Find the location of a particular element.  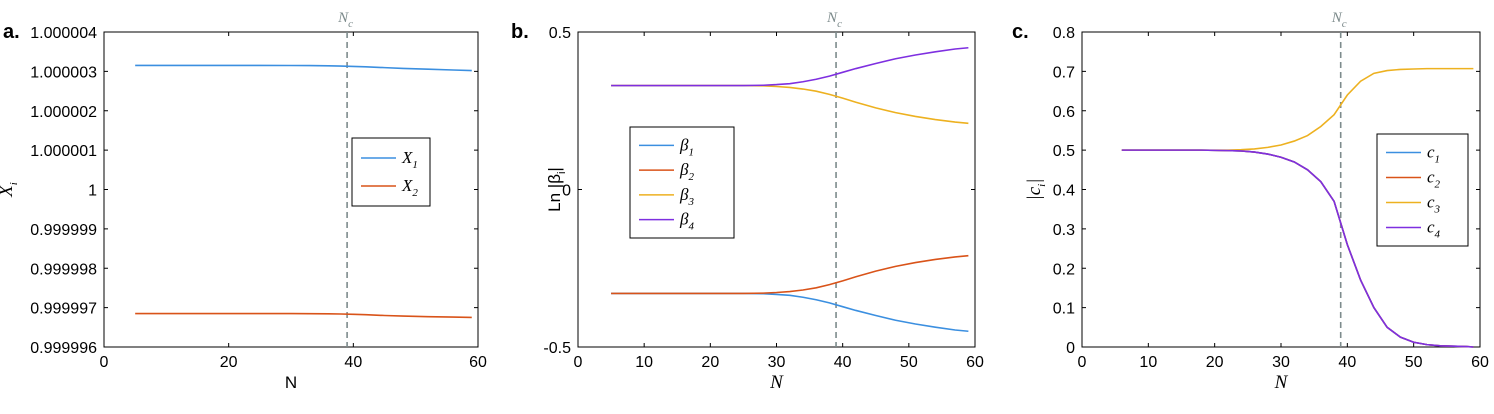

y-tick-label: 0.999999 is located at coordinates (63, 230).